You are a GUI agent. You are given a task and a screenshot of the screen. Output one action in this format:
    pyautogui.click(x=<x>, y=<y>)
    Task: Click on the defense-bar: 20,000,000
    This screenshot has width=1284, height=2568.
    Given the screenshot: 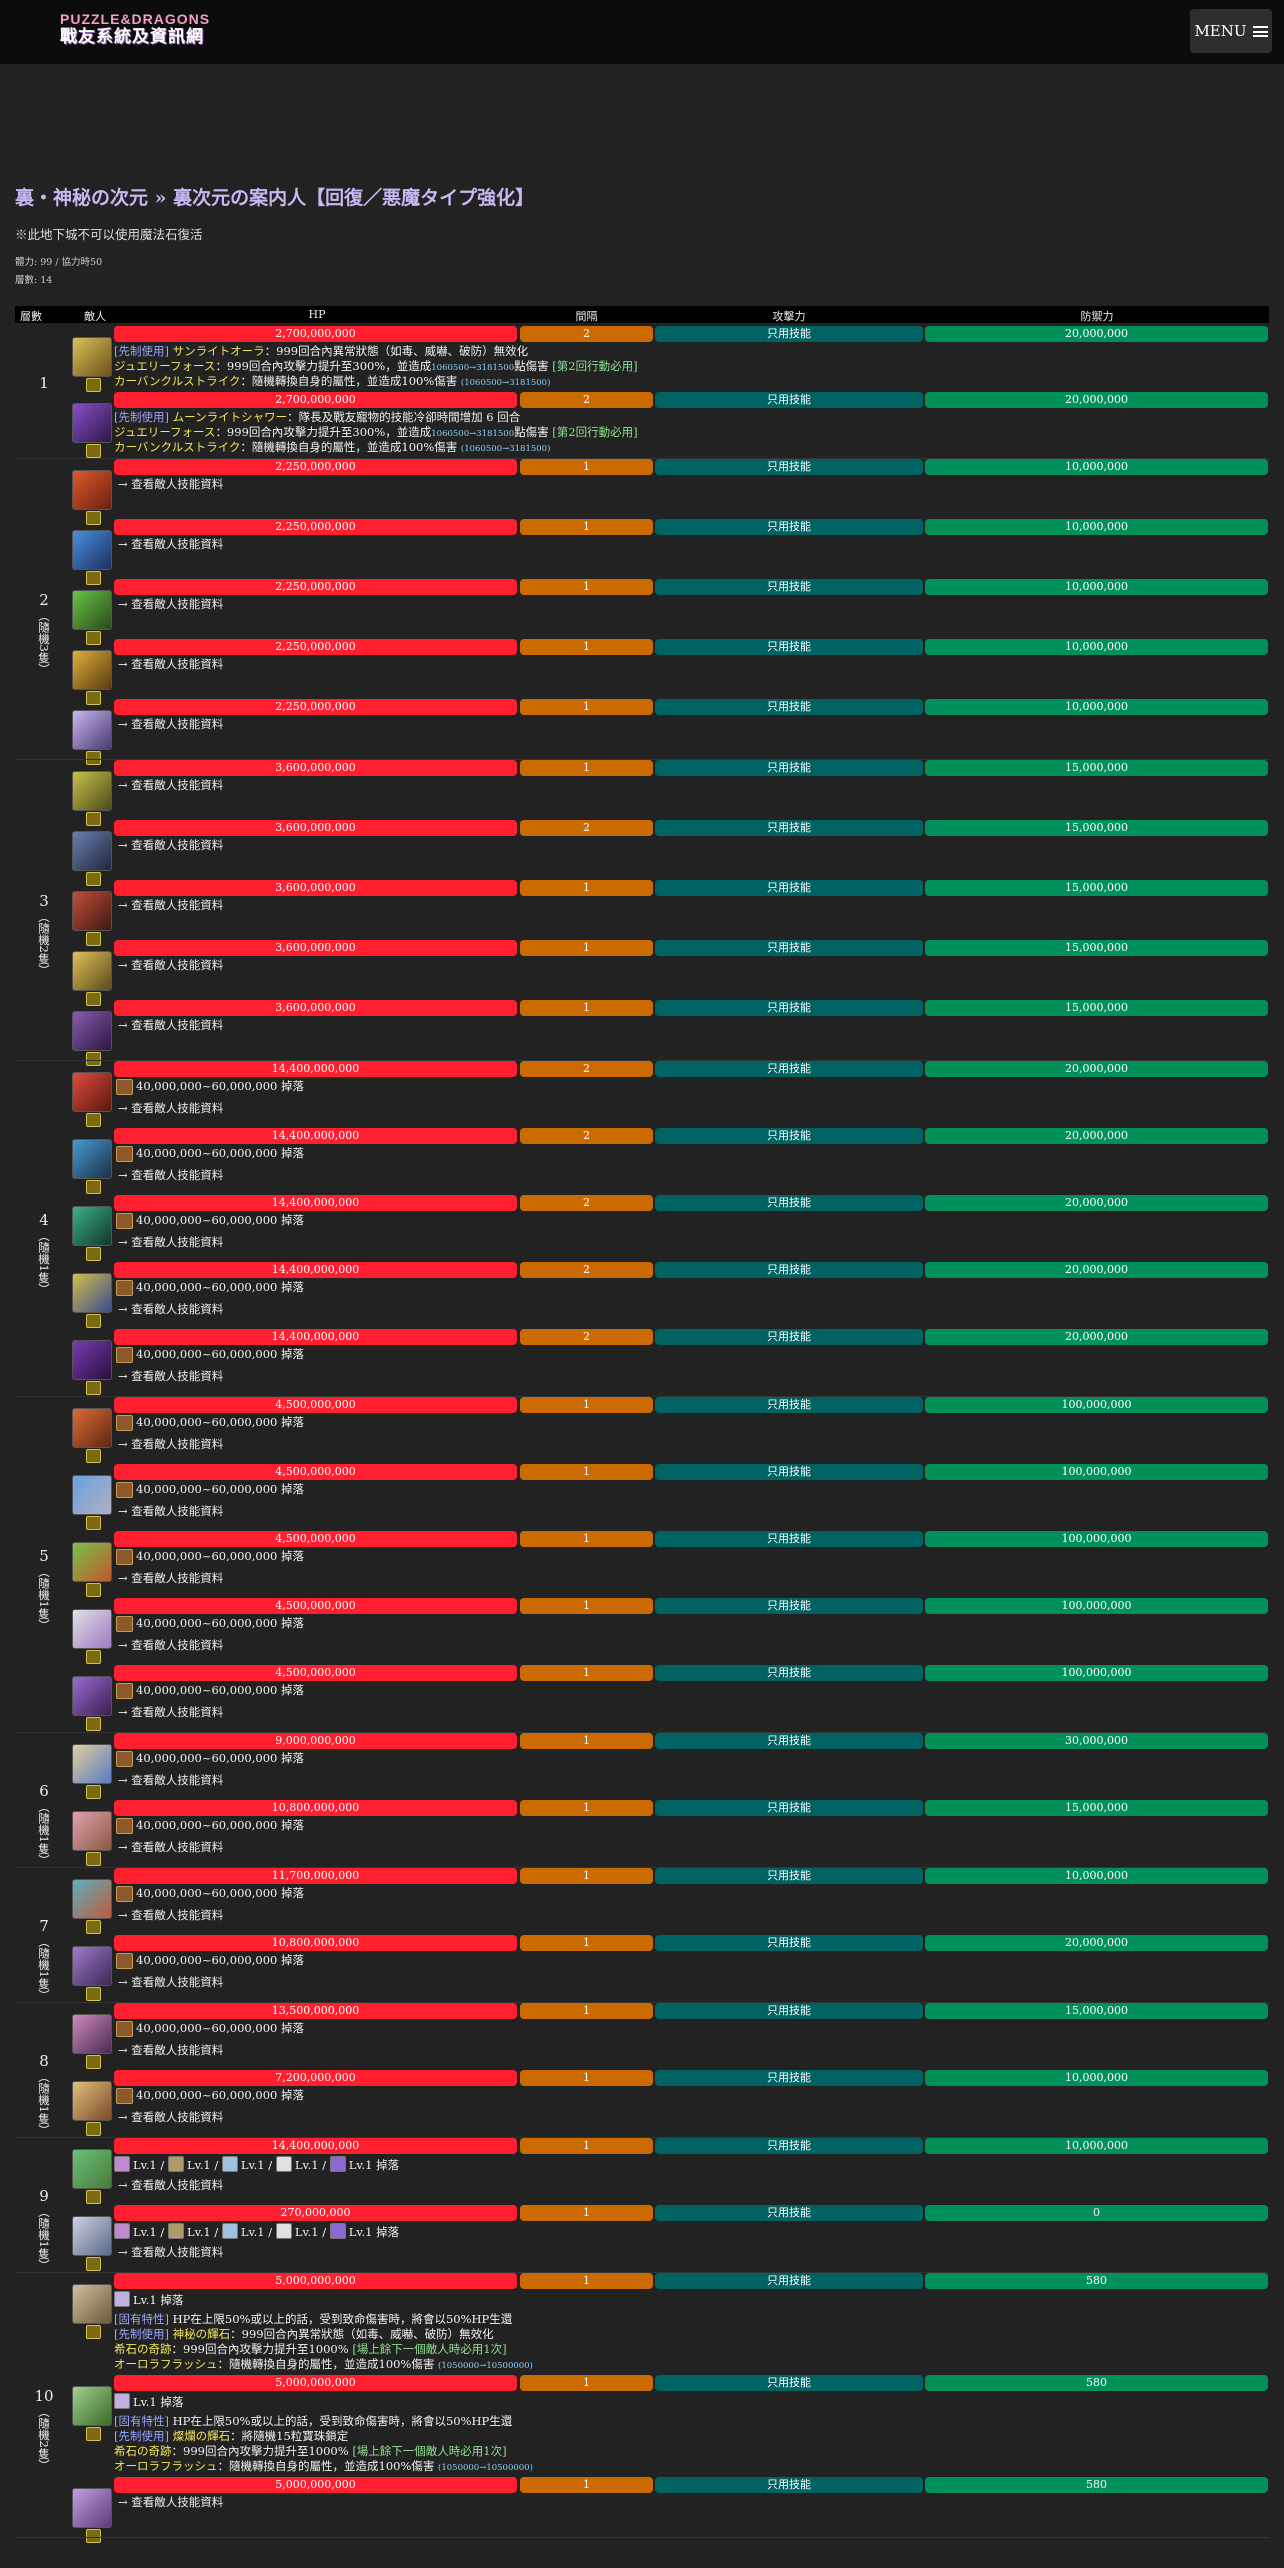 What is the action you would take?
    pyautogui.click(x=1096, y=1270)
    